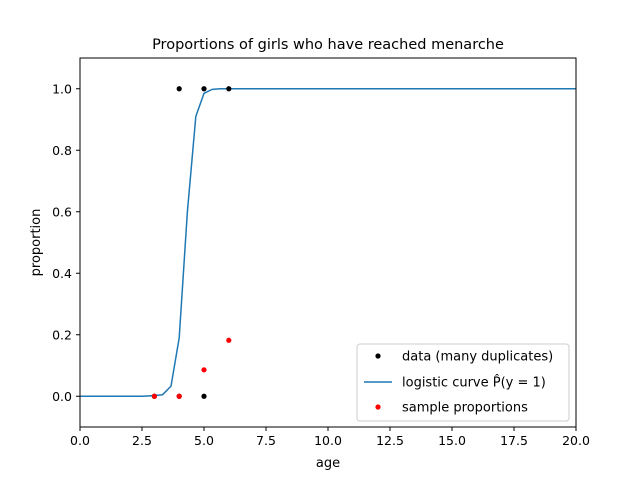 This screenshot has width=640, height=480. What do you see at coordinates (204, 440) in the screenshot?
I see `x-tick-label: 5.0` at bounding box center [204, 440].